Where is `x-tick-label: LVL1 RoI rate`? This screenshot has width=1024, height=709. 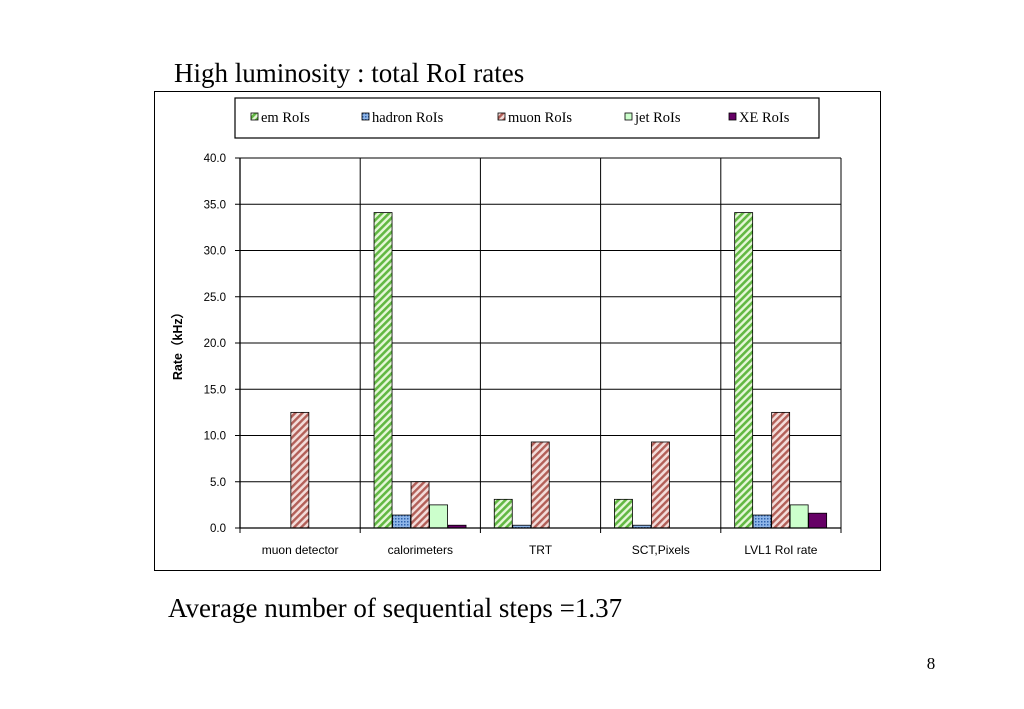 x-tick-label: LVL1 RoI rate is located at coordinates (780, 550).